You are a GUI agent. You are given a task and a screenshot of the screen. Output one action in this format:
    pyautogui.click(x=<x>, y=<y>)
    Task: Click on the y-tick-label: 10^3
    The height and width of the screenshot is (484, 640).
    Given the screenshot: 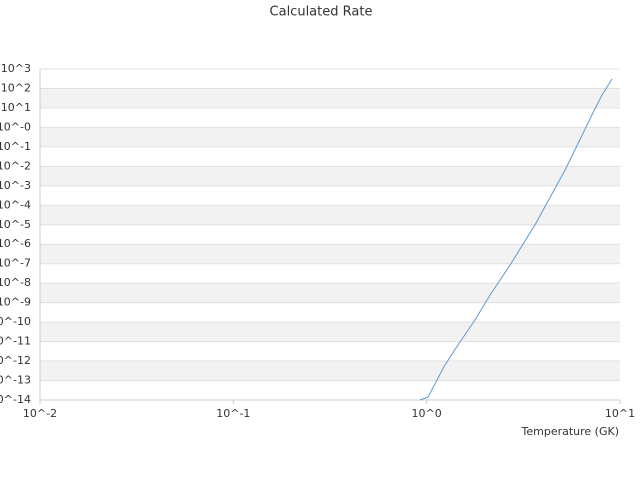 What is the action you would take?
    pyautogui.click(x=16, y=68)
    